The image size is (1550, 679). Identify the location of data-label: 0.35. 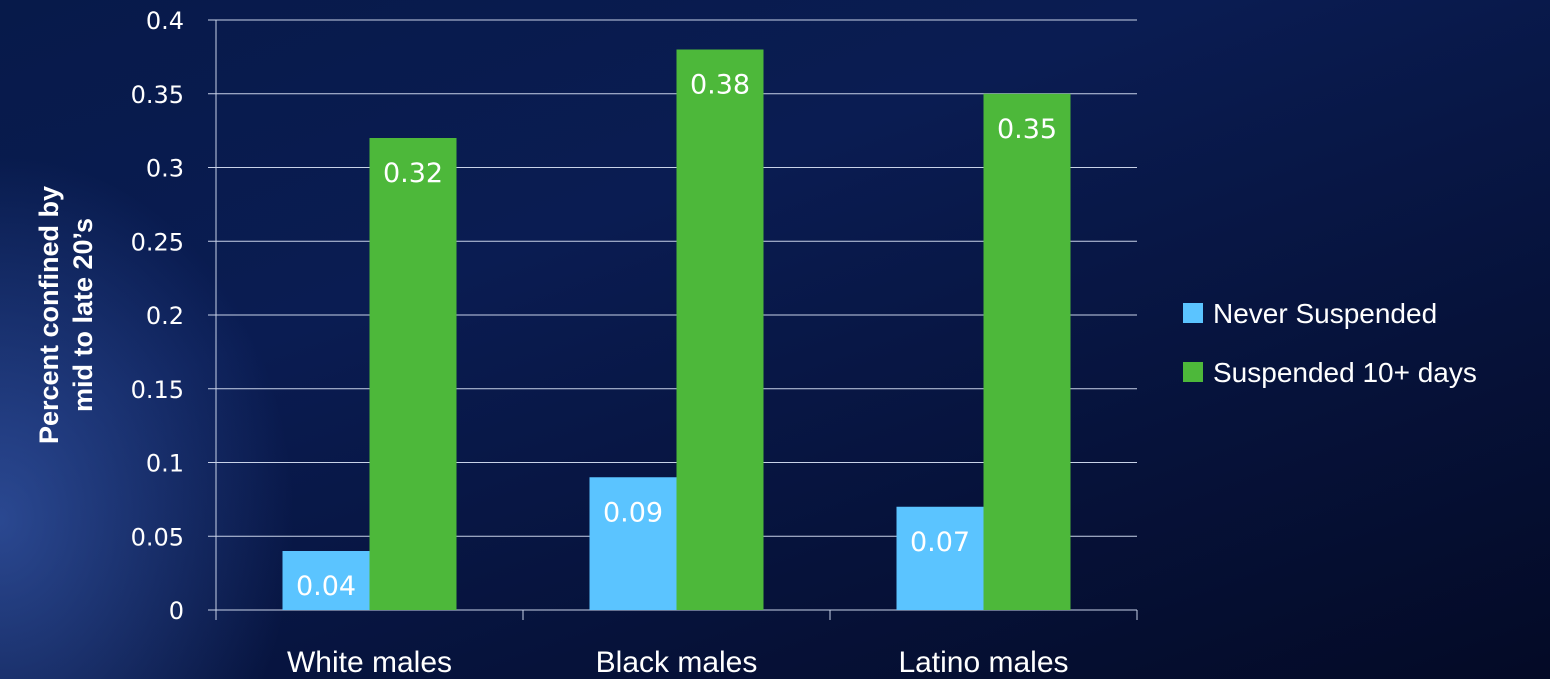
(1027, 129).